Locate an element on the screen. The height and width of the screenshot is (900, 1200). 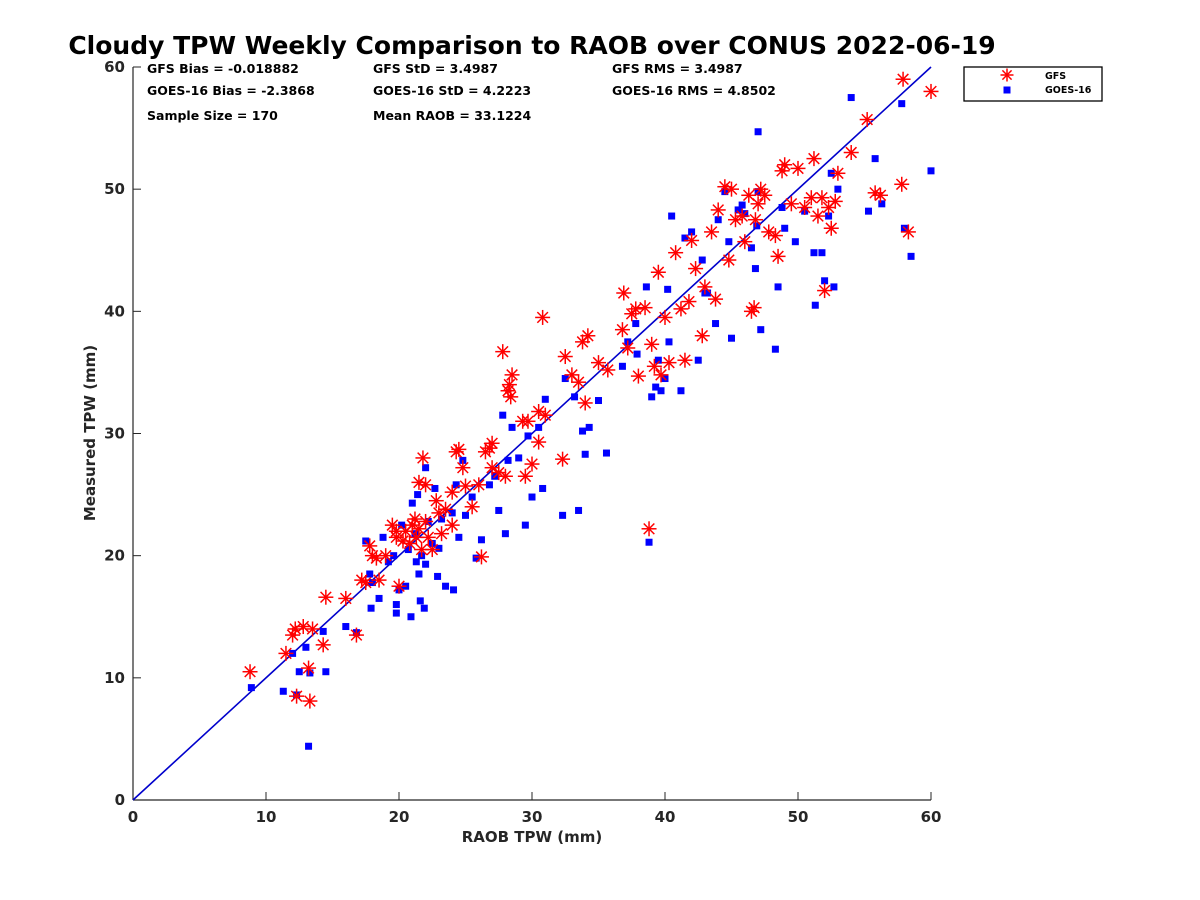
y-tick-label: 60 is located at coordinates (114, 67).